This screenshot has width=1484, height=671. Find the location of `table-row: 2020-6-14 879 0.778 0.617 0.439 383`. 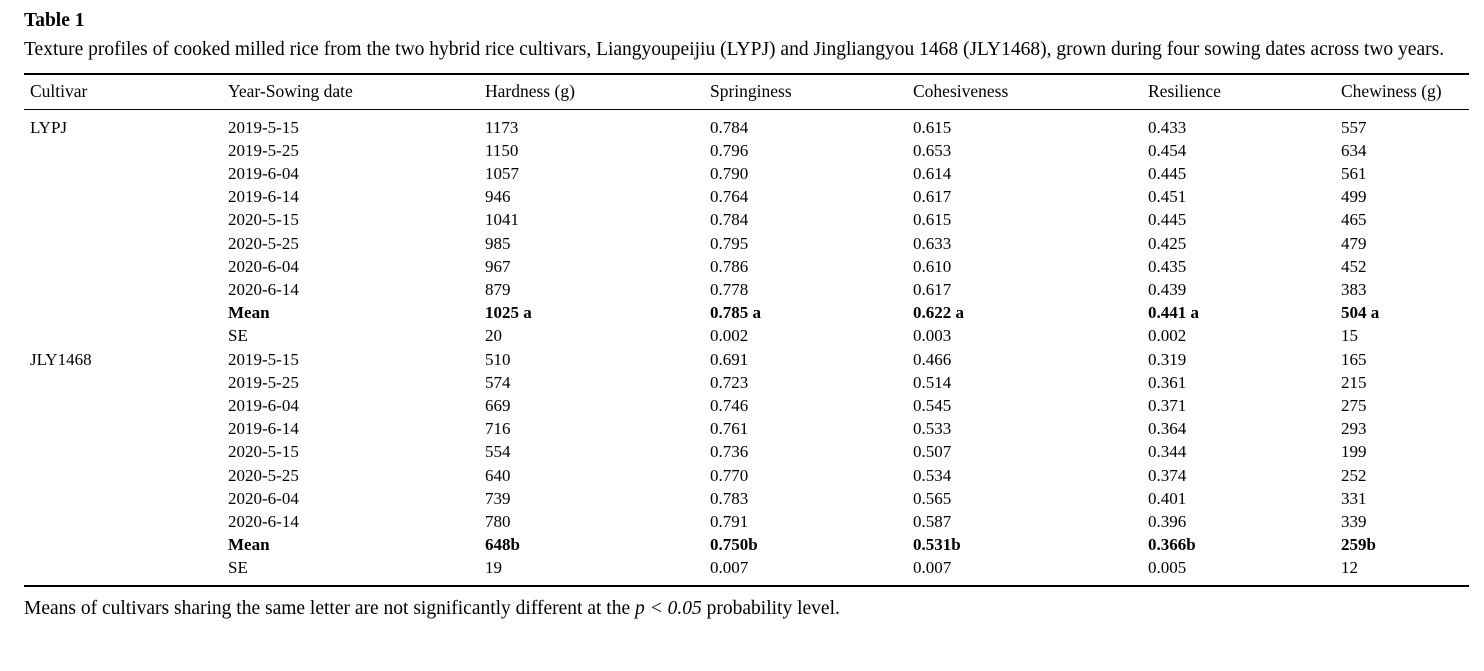

table-row: 2020-6-14 879 0.778 0.617 0.439 383 is located at coordinates (746, 289).